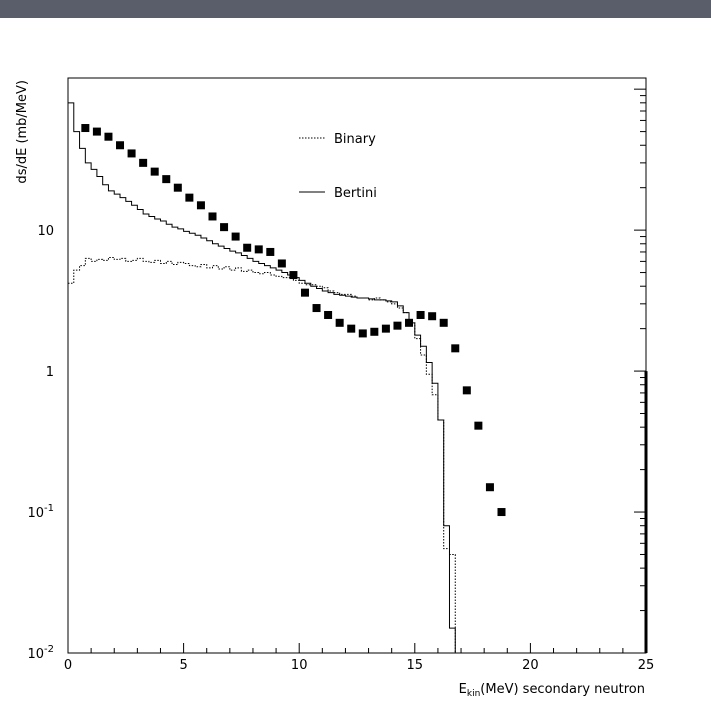 Image resolution: width=711 pixels, height=723 pixels. I want to click on x-tick-label: 0, so click(68, 665).